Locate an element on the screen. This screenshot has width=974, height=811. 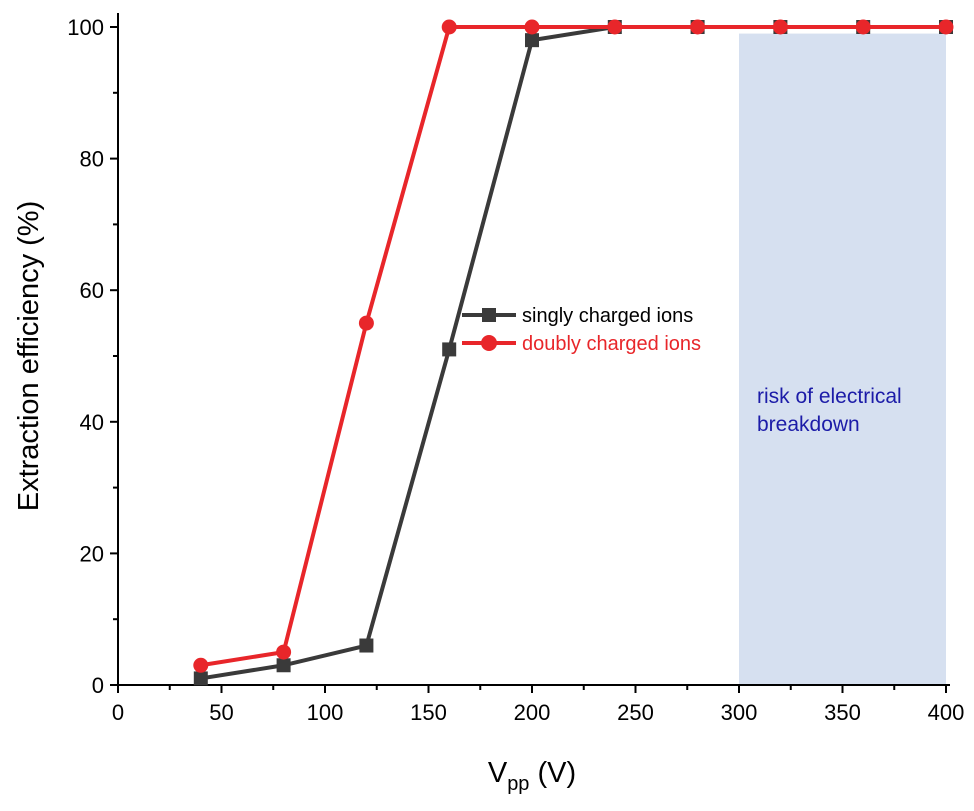
y-axis-label: Extraction efficiency (%) is located at coordinates (29, 356).